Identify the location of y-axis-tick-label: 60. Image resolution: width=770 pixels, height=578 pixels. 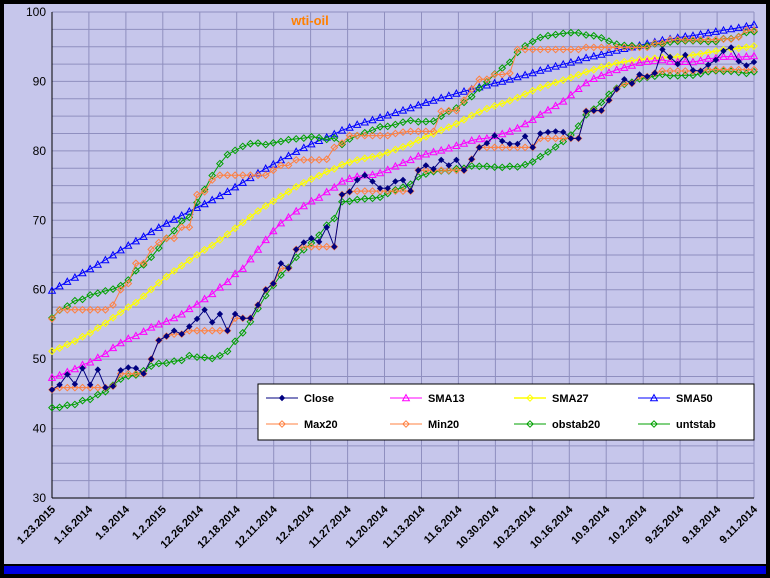
(40, 290).